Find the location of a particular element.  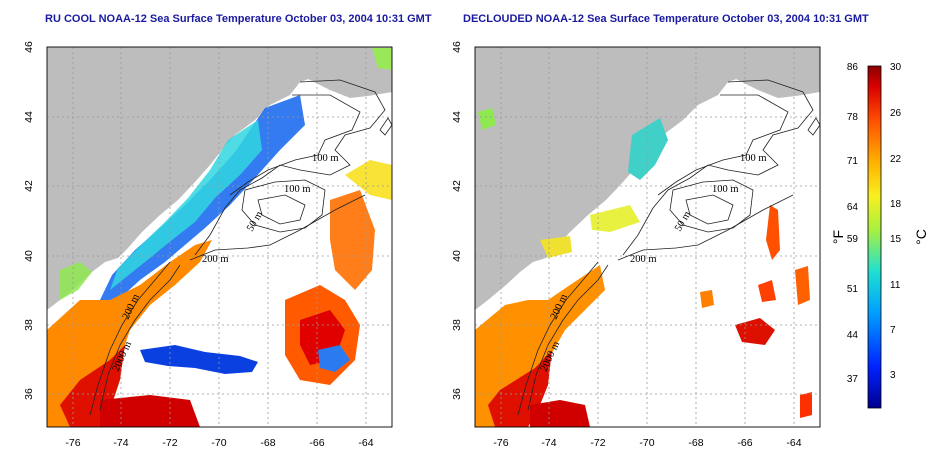

sst-eddy-blue is located at coordinates (199, 359).